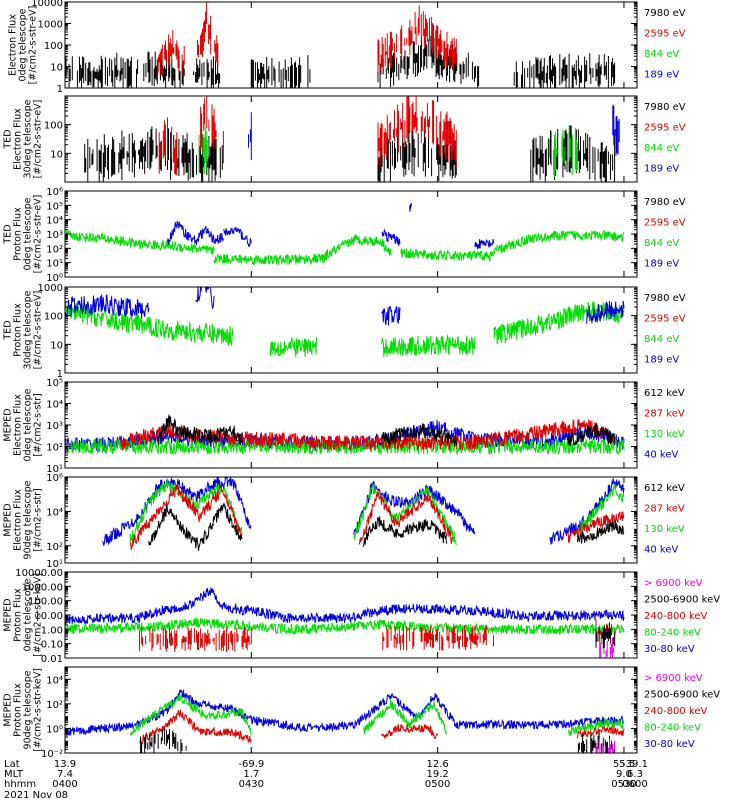 Image resolution: width=750 pixels, height=800 pixels. What do you see at coordinates (672, 633) in the screenshot?
I see `legend-entry: 80-240 keV` at bounding box center [672, 633].